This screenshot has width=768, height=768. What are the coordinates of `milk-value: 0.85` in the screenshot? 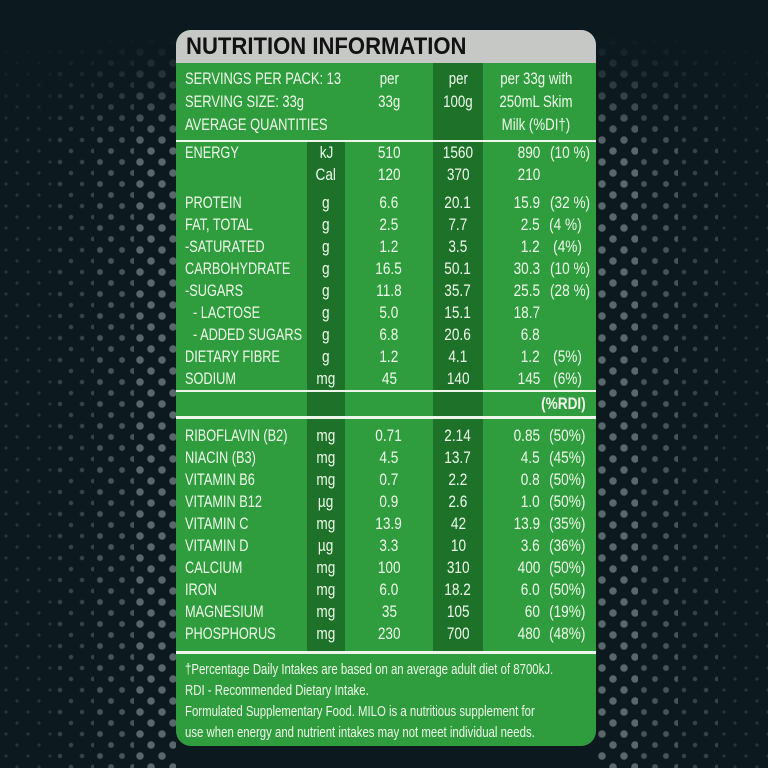 It's located at (526, 435).